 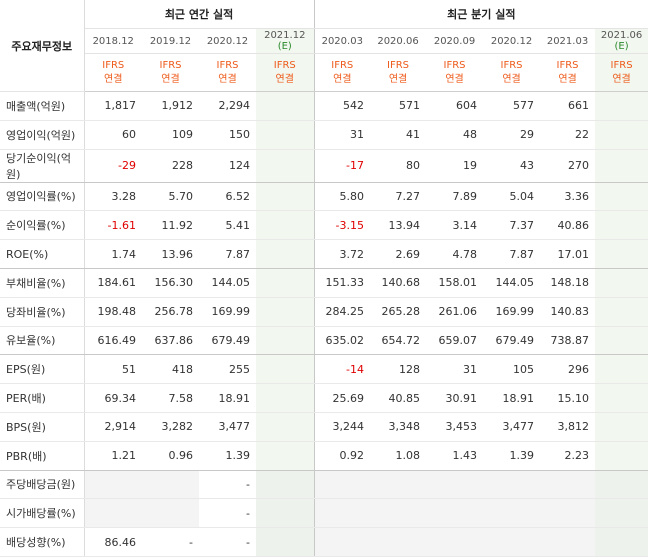 What do you see at coordinates (227, 312) in the screenshot?
I see `value-cell: 169.99` at bounding box center [227, 312].